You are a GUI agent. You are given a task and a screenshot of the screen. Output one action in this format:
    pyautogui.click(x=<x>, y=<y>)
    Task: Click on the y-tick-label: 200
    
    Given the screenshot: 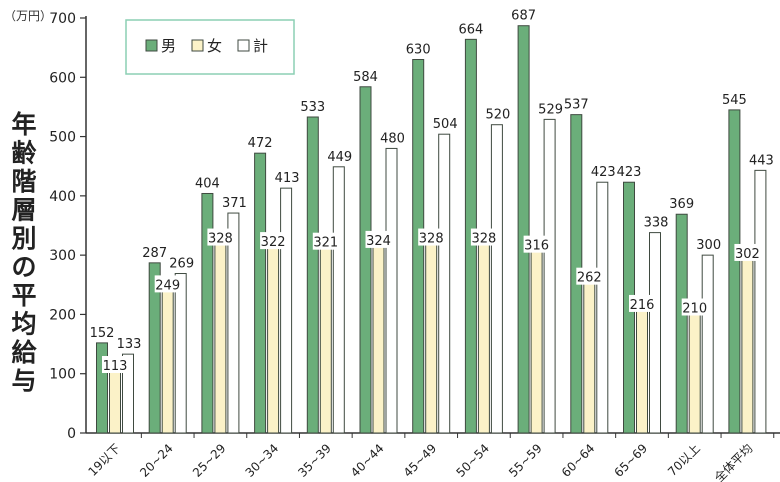 What is the action you would take?
    pyautogui.click(x=62, y=315)
    